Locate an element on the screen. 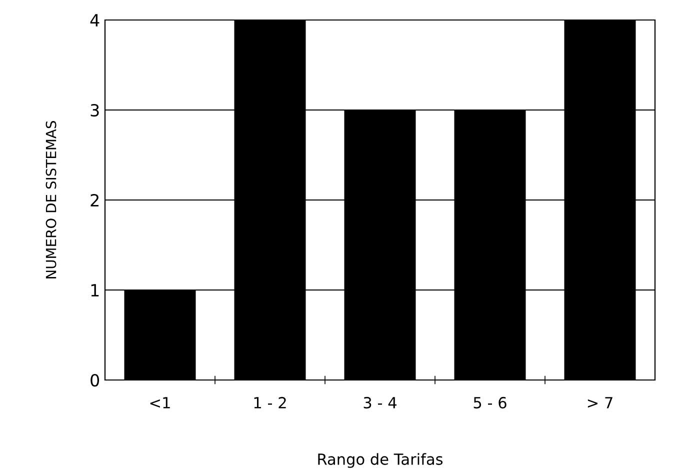 The height and width of the screenshot is (470, 679). y-tick-label: 2 is located at coordinates (94, 200).